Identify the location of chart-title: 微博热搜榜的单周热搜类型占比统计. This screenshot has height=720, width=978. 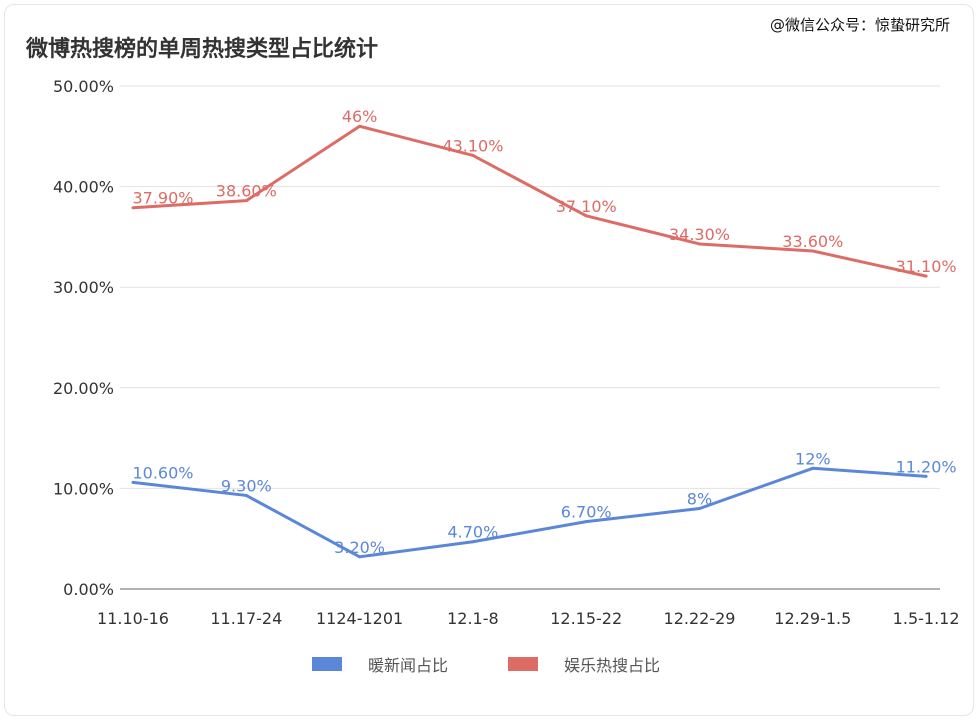
(202, 49).